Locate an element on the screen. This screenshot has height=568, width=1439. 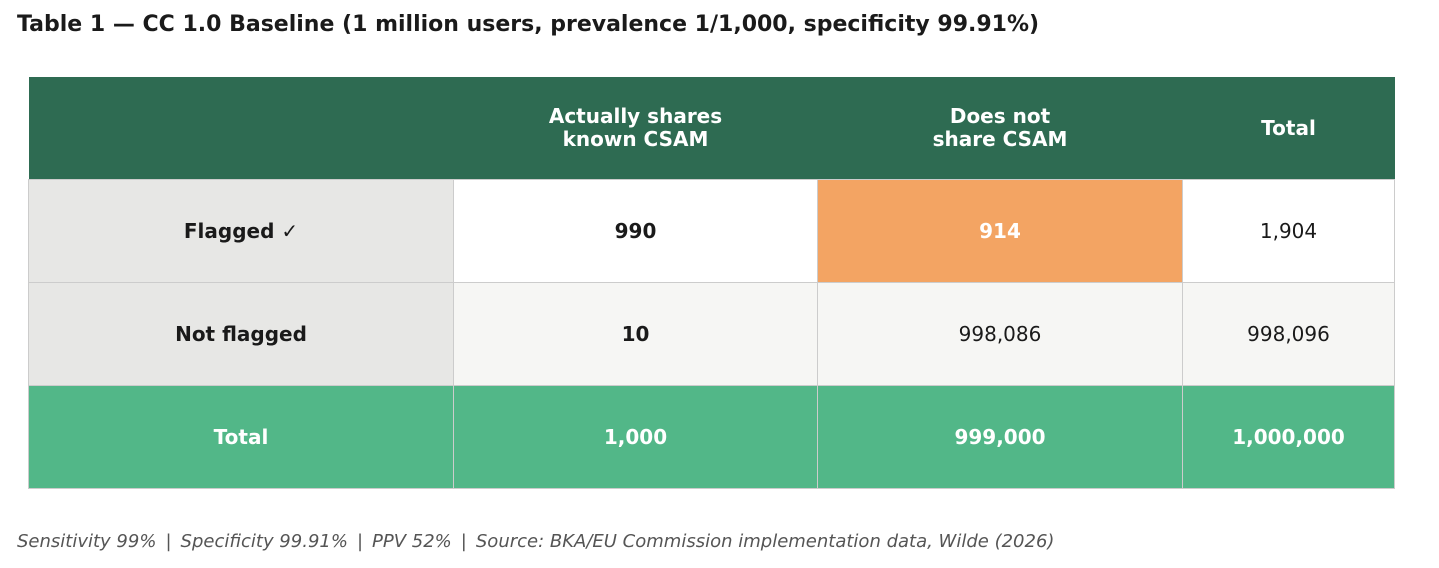
cell-total-shares: 1,000 is located at coordinates (635, 437).